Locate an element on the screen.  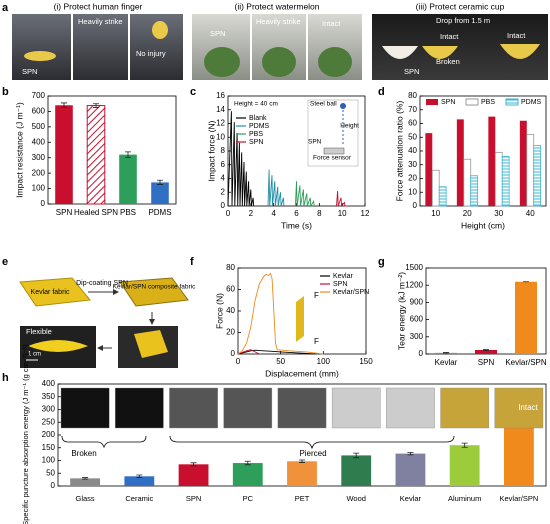
legend-label: PDMS is located at coordinates (531, 102).